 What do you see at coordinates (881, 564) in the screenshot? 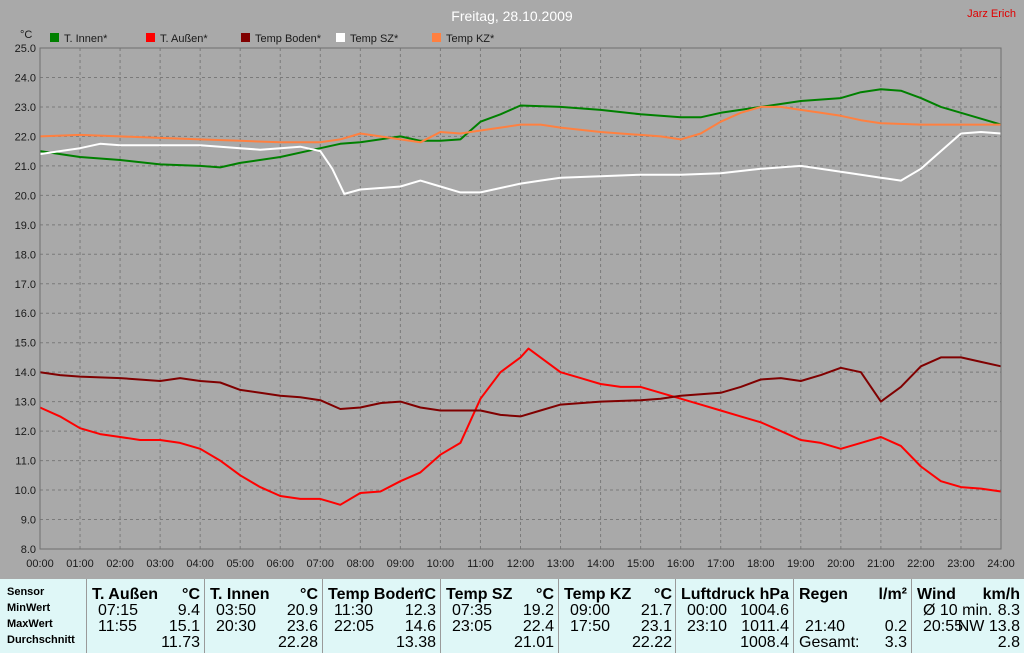
I see `x-tick-label: 21:00` at bounding box center [881, 564].